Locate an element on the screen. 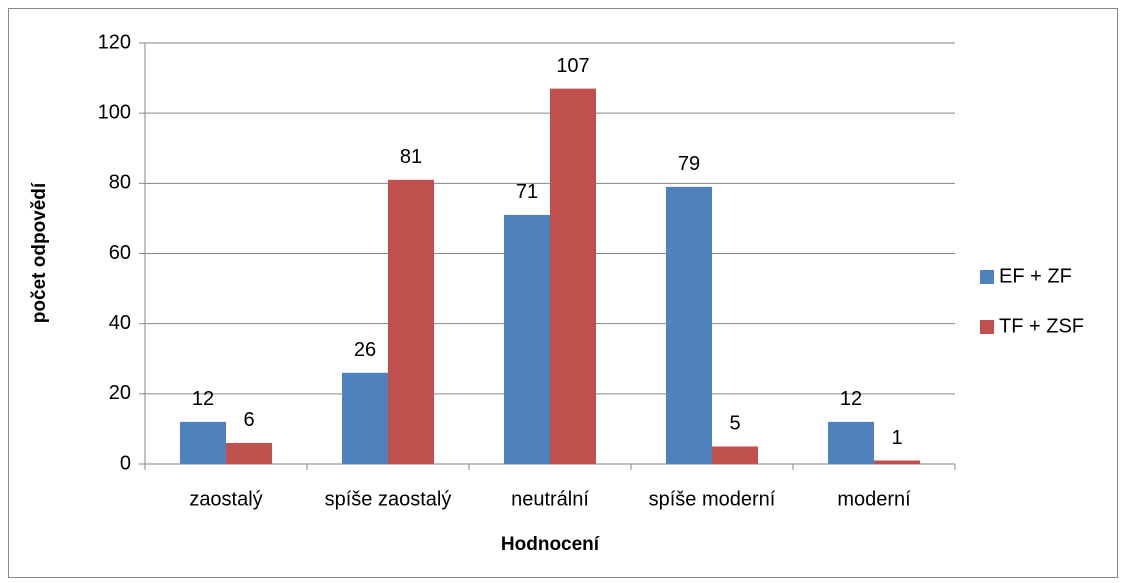  y-tick-label: 100 is located at coordinates (114, 112).